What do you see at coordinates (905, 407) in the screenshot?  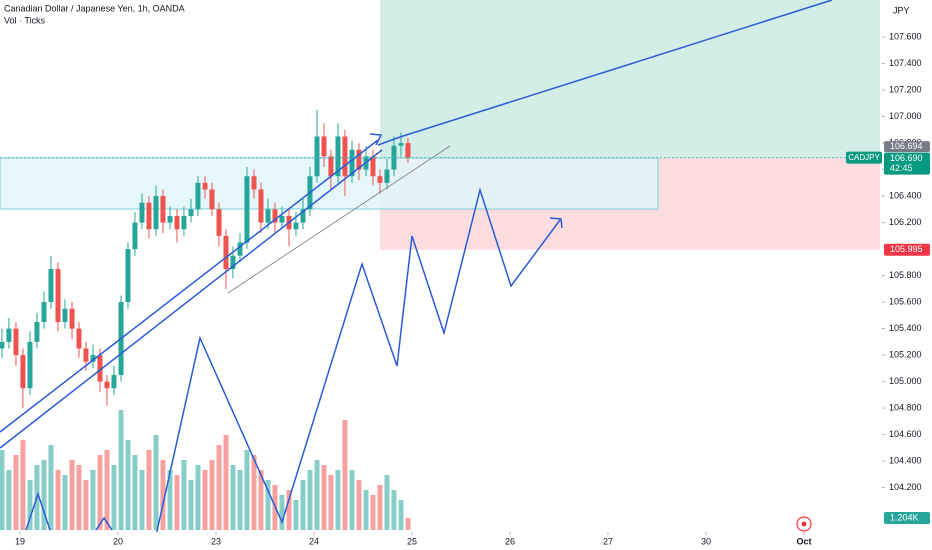 I see `y-tick-label: 104.800` at bounding box center [905, 407].